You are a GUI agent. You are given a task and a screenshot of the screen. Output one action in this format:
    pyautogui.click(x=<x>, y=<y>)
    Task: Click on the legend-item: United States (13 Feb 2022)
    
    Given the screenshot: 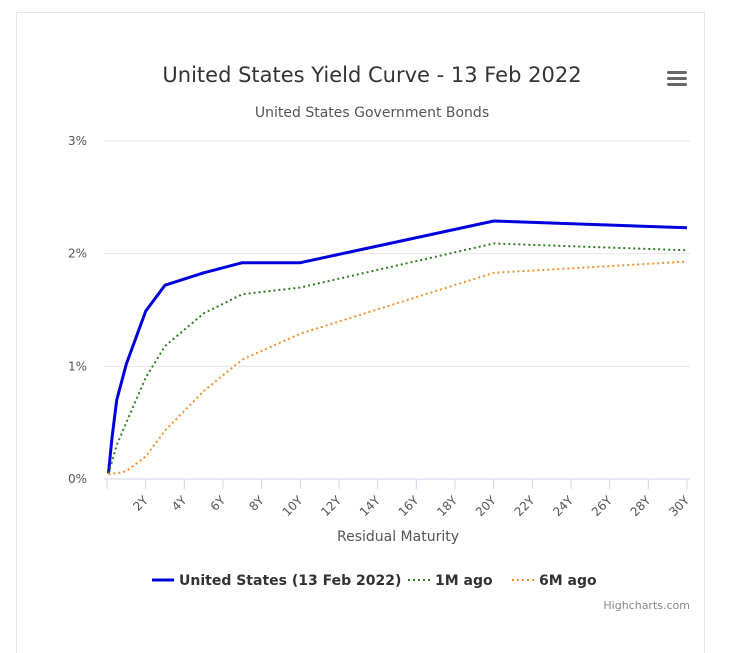 What is the action you would take?
    pyautogui.click(x=276, y=581)
    